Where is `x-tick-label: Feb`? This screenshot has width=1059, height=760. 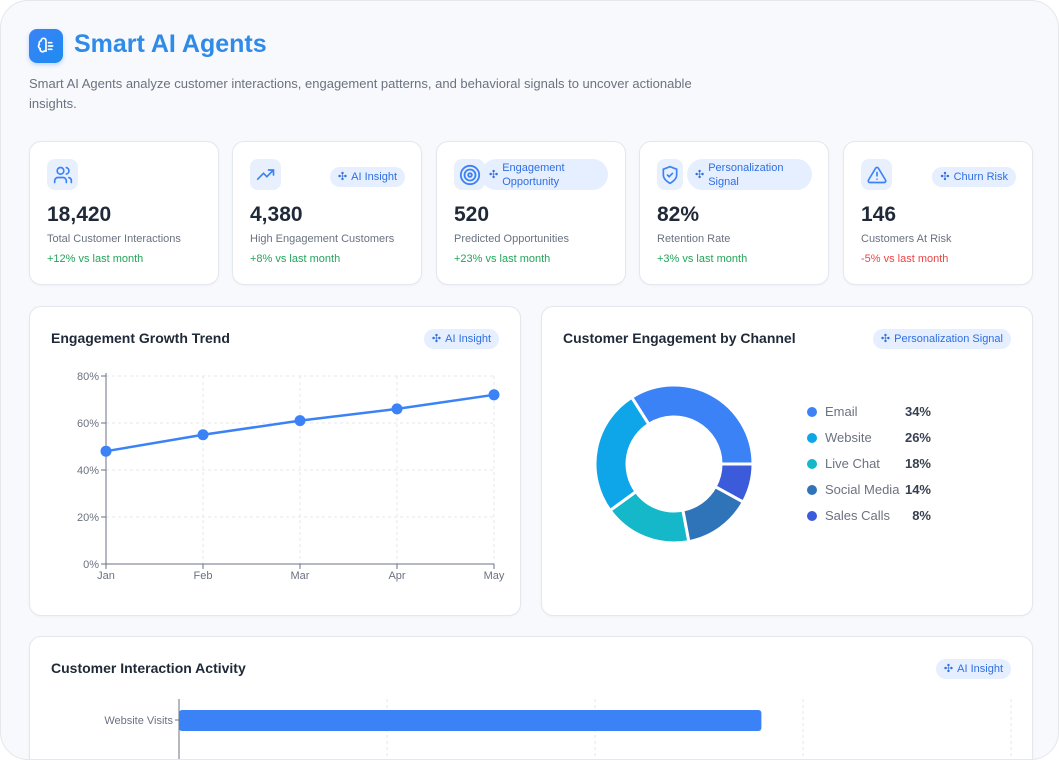
x-tick-label: Feb is located at coordinates (203, 576).